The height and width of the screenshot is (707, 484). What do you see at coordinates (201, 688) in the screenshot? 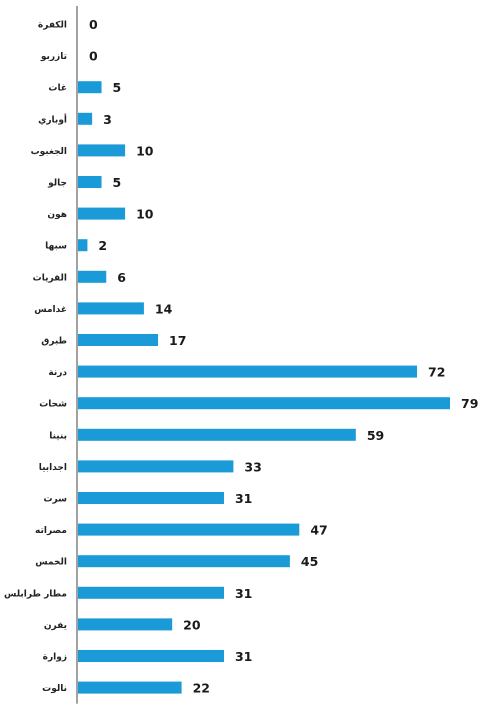
I see `value-label: 22` at bounding box center [201, 688].